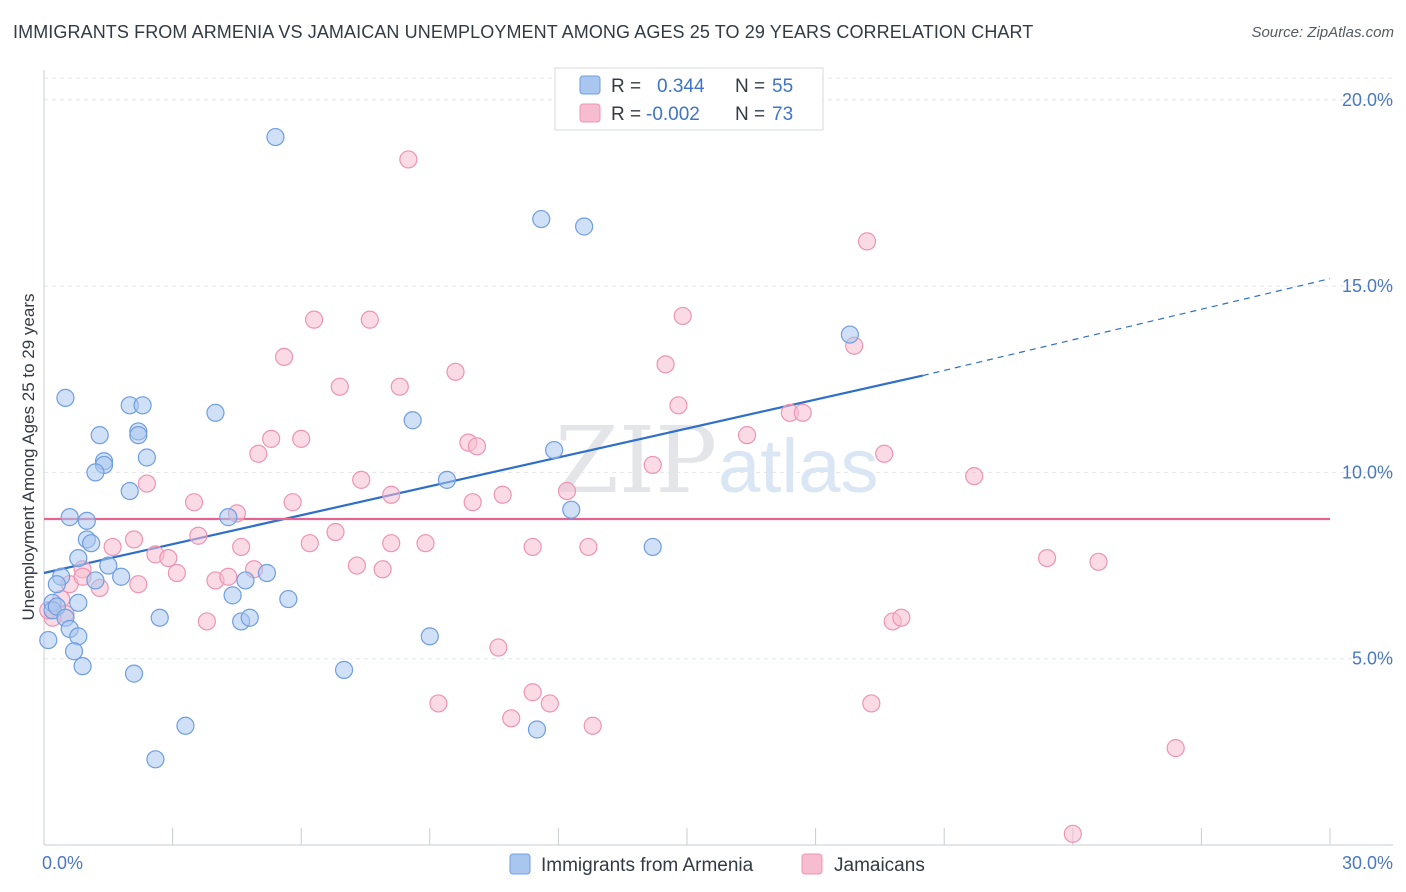 This screenshot has height=892, width=1406. What do you see at coordinates (1367, 286) in the screenshot?
I see `y-tick-label: 15.0%` at bounding box center [1367, 286].